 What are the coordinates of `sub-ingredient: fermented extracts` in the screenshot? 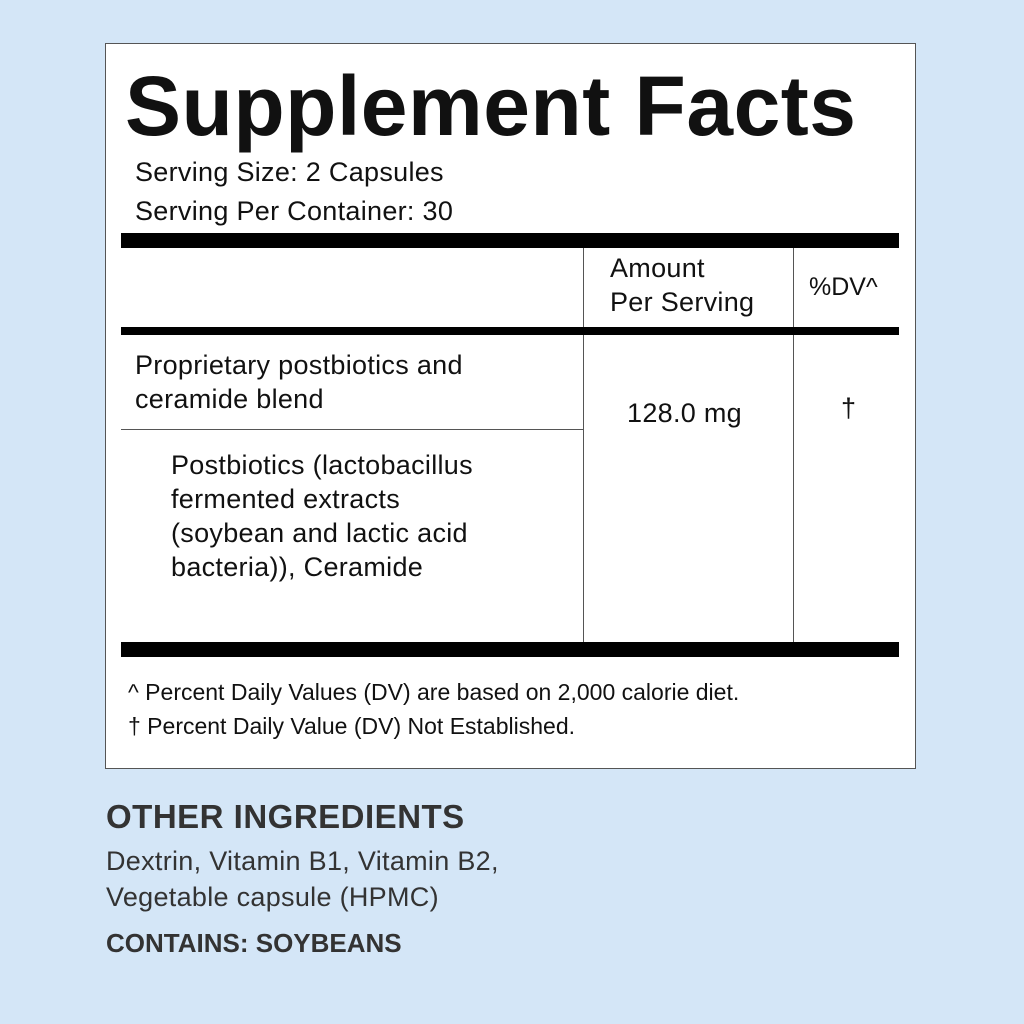 It's located at (285, 499).